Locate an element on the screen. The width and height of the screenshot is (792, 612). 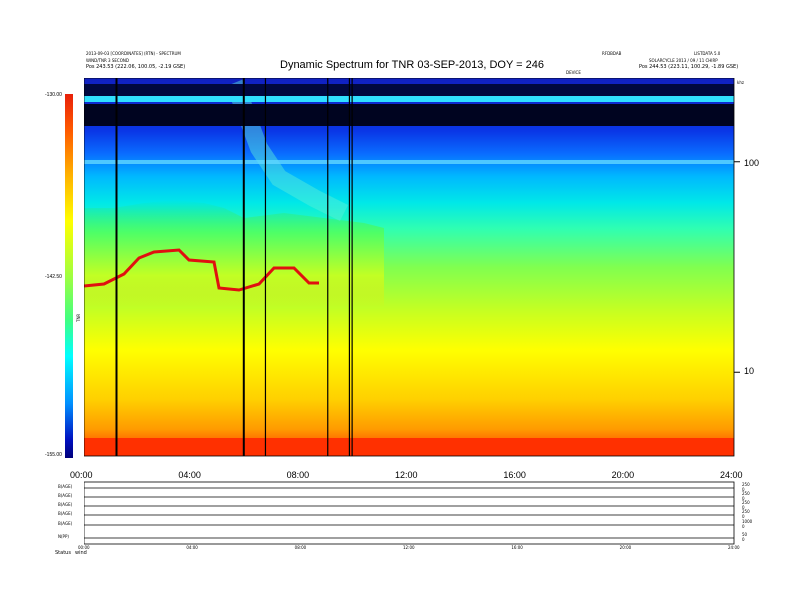
x-tick-label: 24:00 is located at coordinates (731, 475).